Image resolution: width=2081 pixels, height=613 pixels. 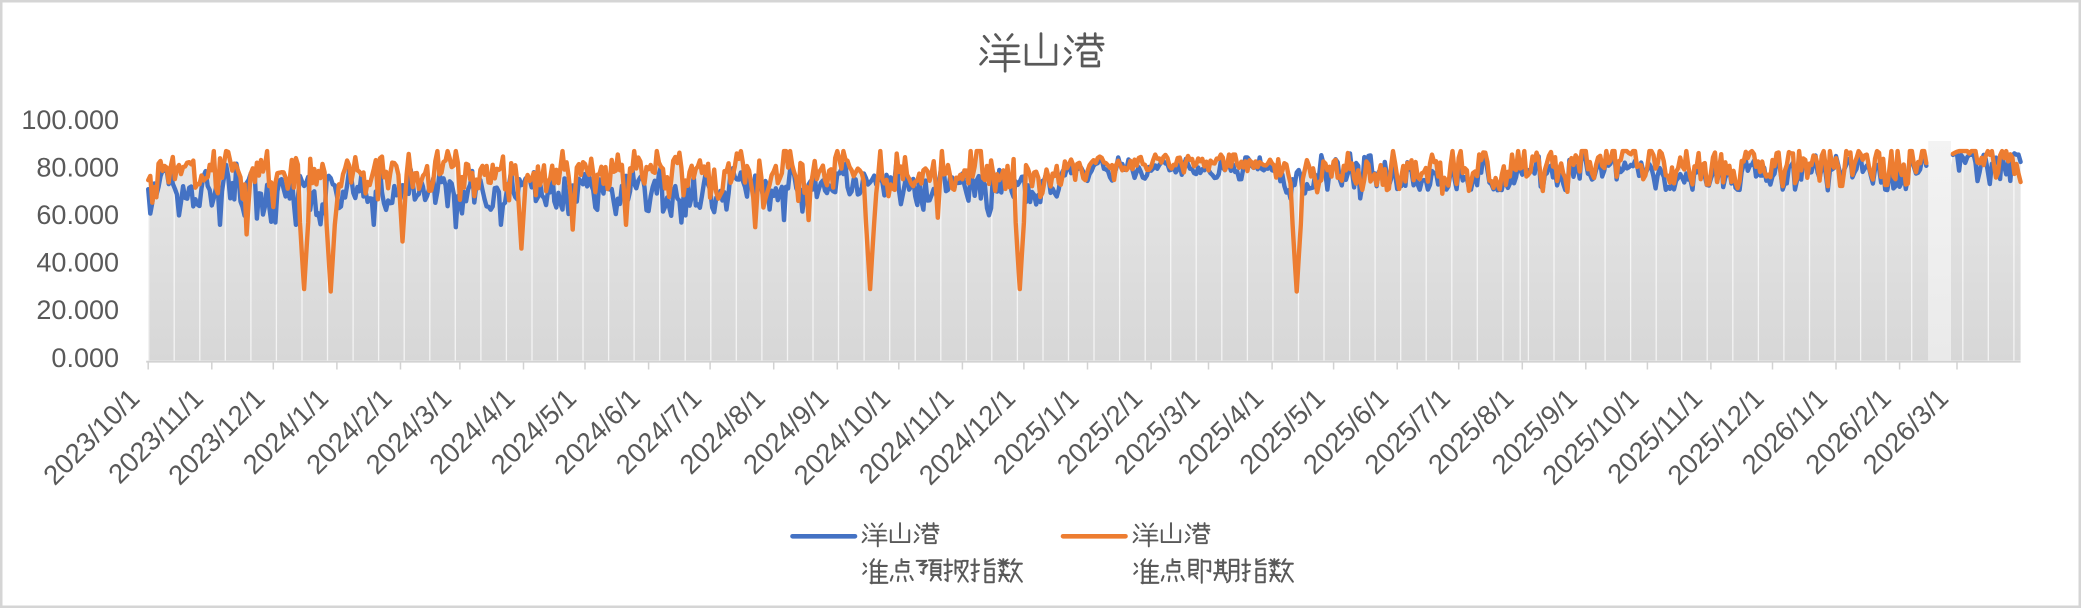 What do you see at coordinates (77, 215) in the screenshot?
I see `svg-text: 60.000` at bounding box center [77, 215].